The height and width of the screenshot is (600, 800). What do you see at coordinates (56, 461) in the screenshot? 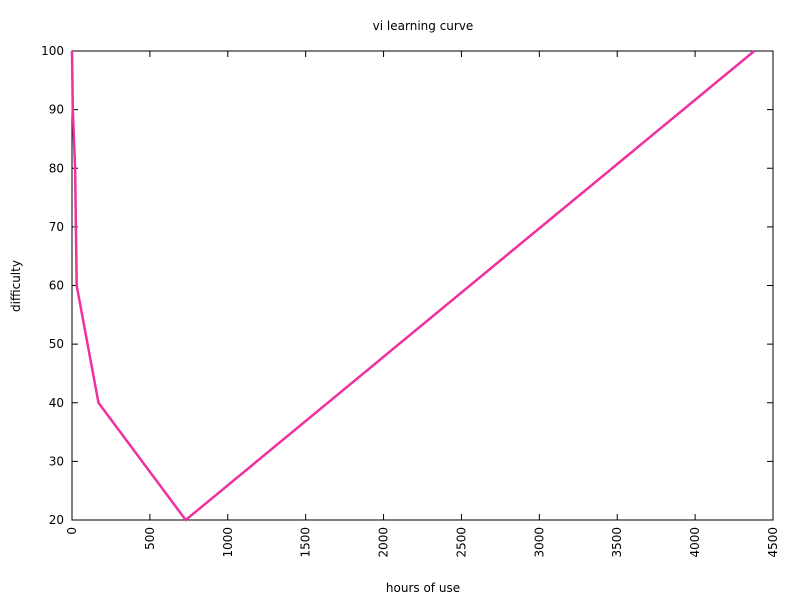
I see `y-tick-label: 30` at bounding box center [56, 461].